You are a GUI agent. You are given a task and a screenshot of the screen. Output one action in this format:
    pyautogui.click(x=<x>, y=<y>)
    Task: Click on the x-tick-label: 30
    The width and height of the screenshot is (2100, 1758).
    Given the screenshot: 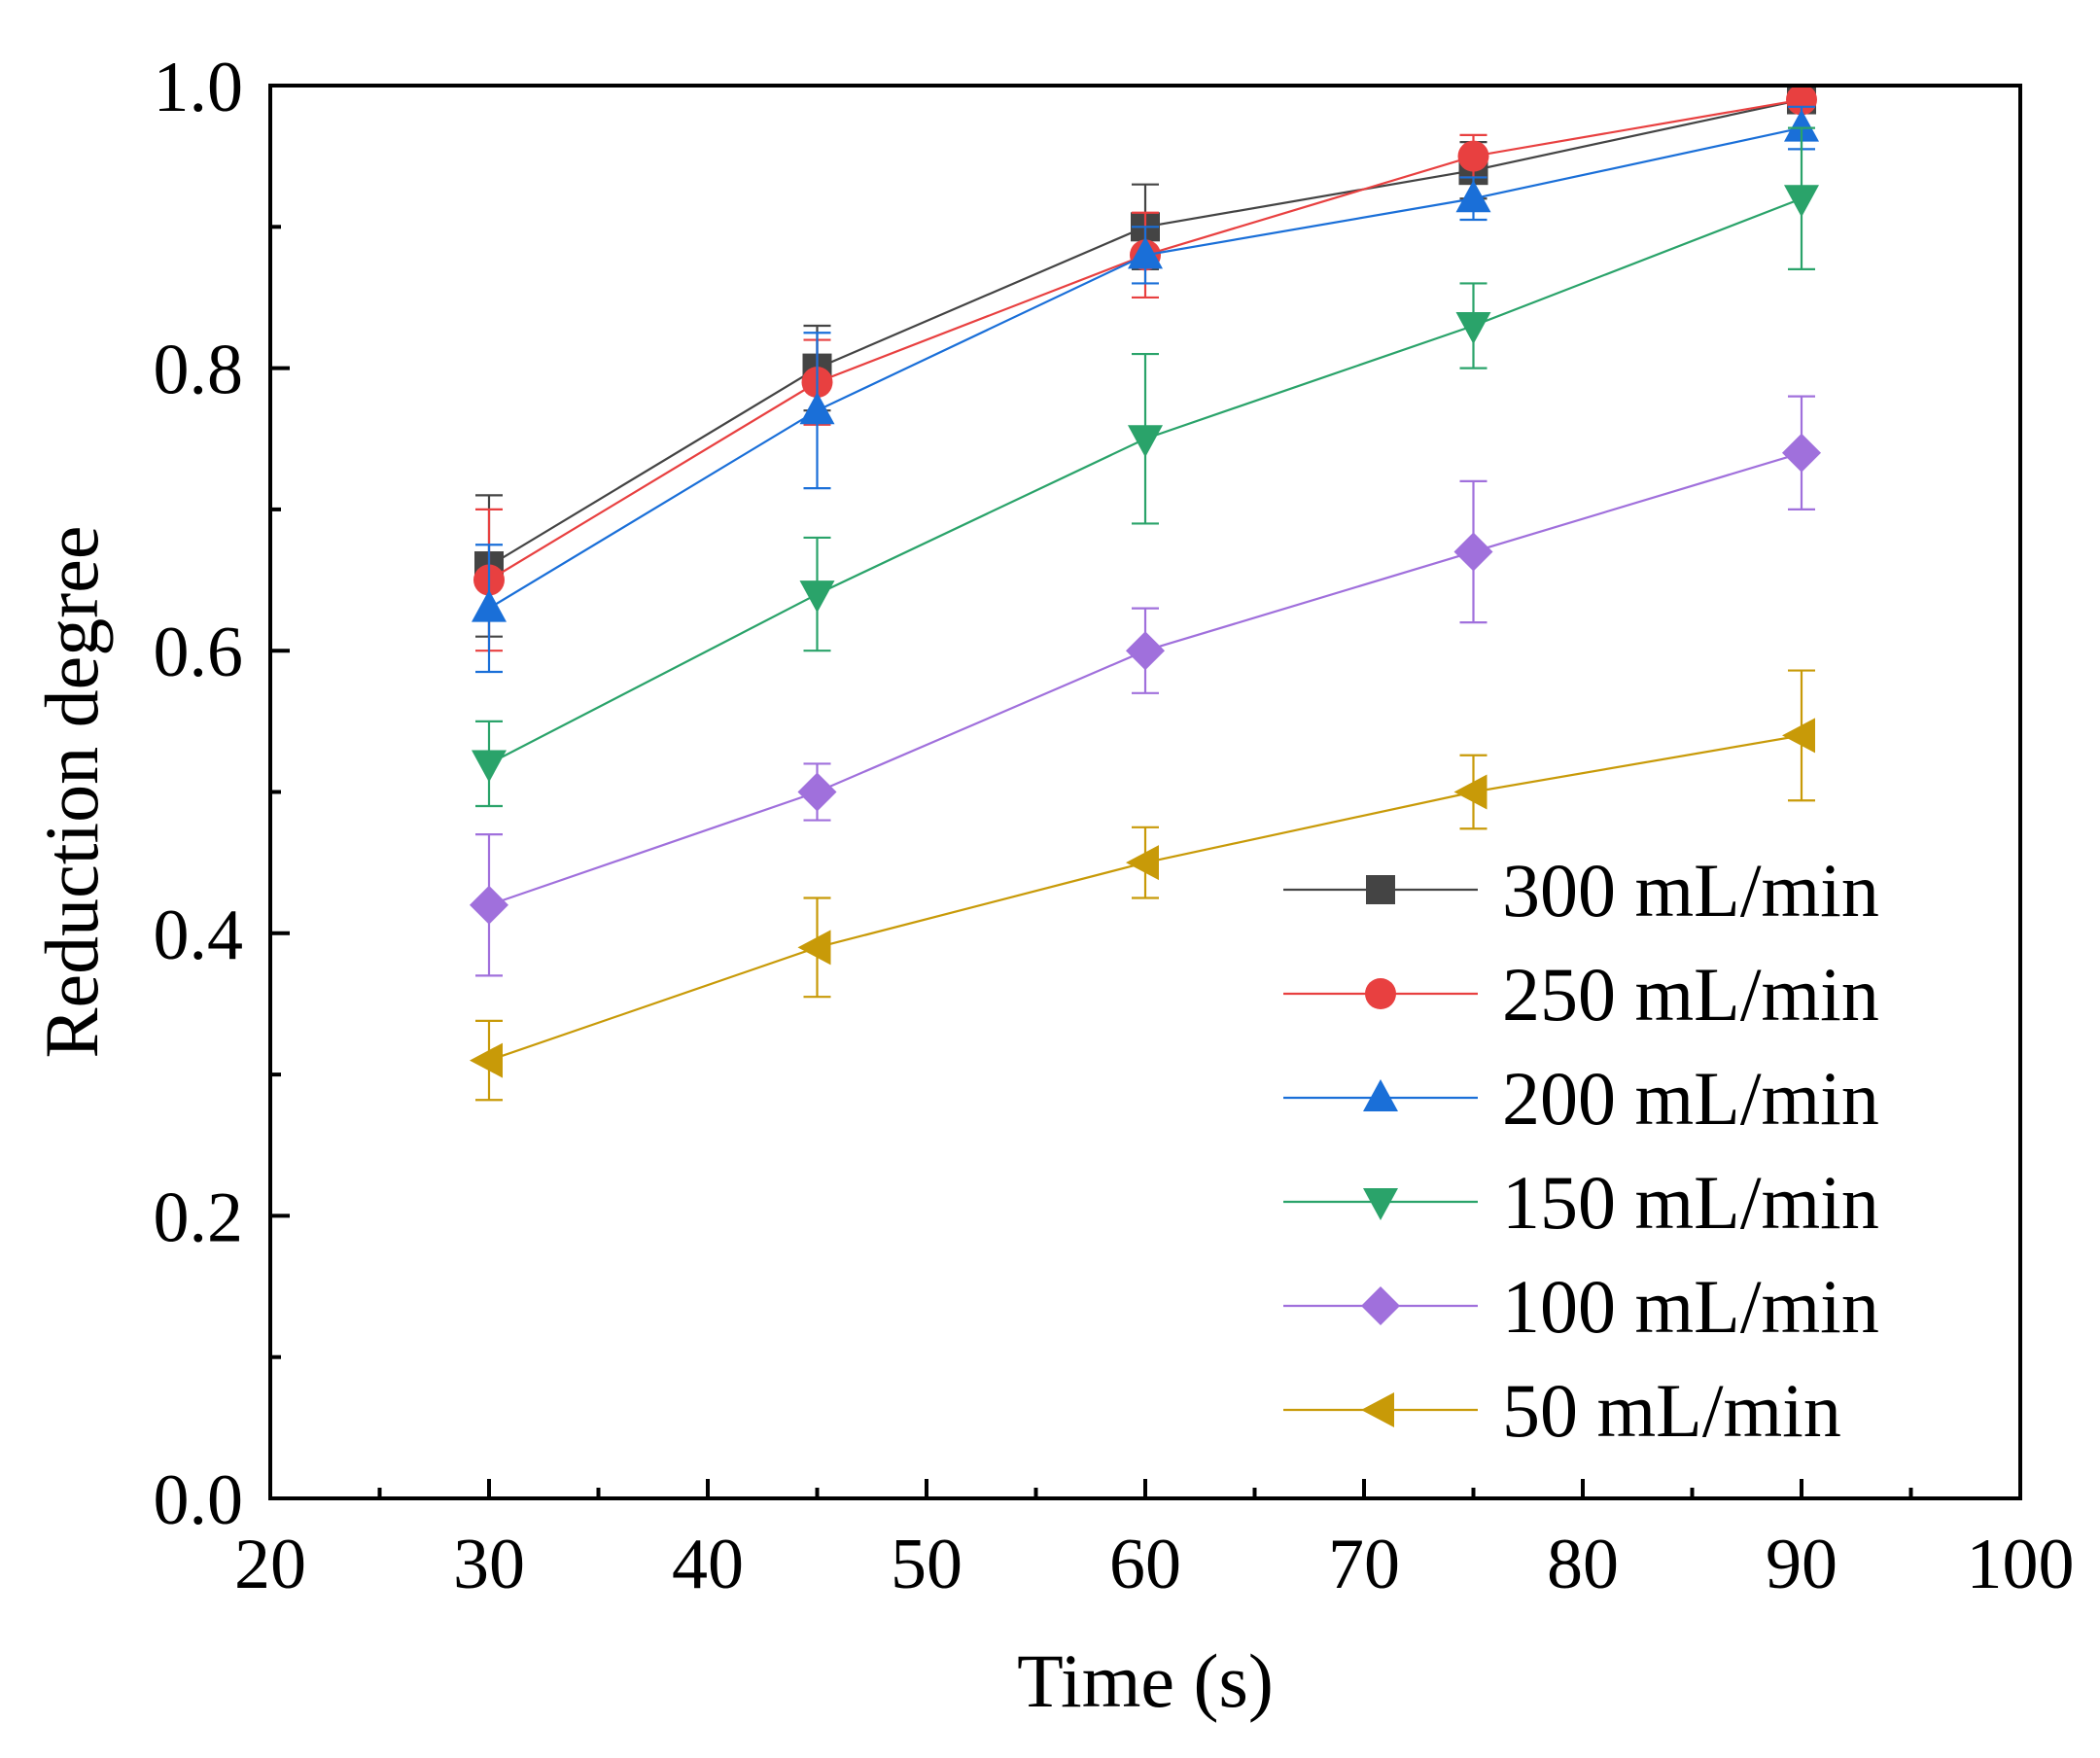 What is the action you would take?
    pyautogui.click(x=489, y=1564)
    